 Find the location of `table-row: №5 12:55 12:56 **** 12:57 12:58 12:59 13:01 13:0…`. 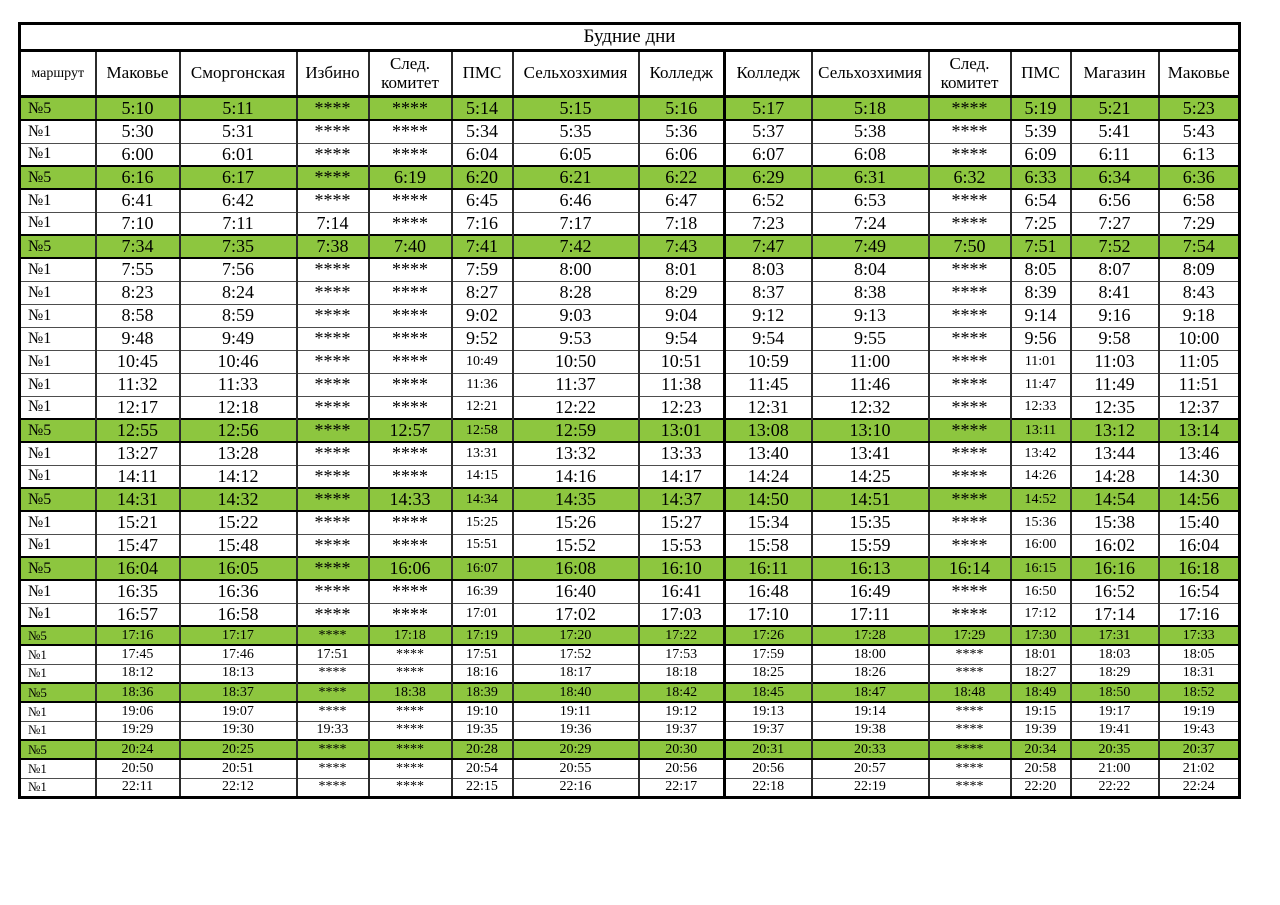

table-row: №5 12:55 12:56 **** 12:57 12:58 12:59 13:01 13:0… is located at coordinates (629, 430).